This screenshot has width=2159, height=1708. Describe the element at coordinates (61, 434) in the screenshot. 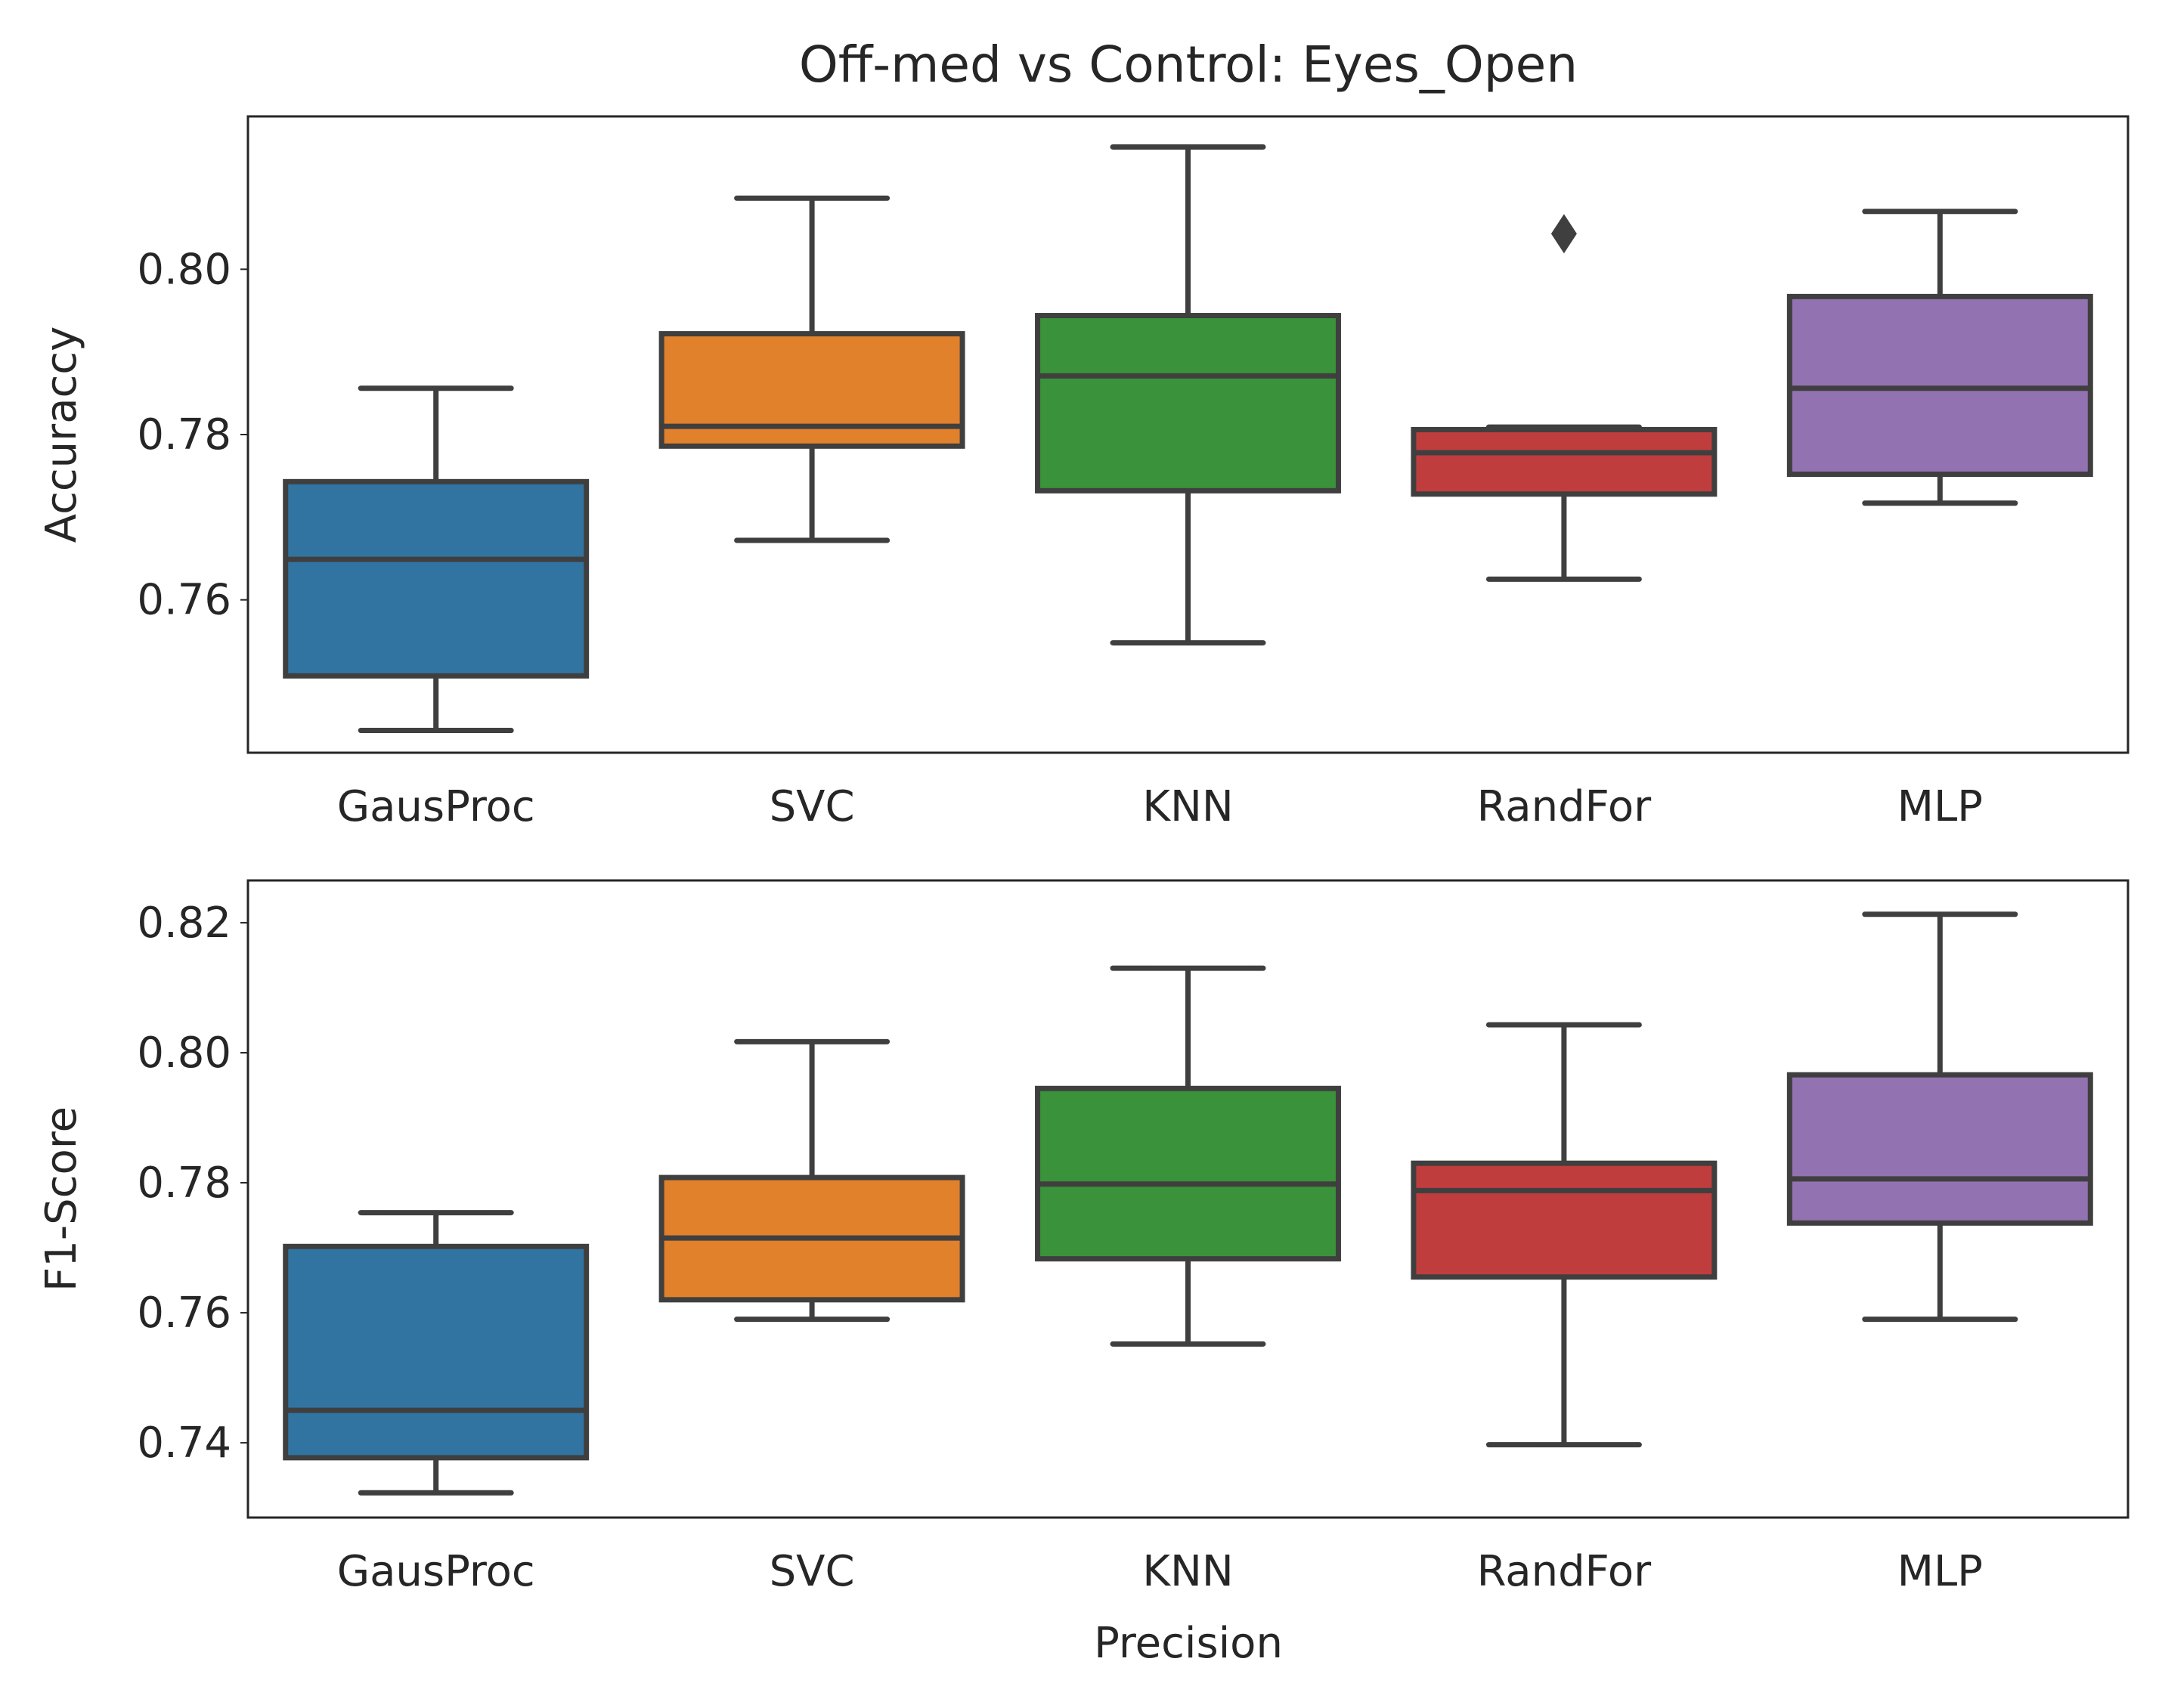

I see `y-axis-label: Accuraccy` at that location.